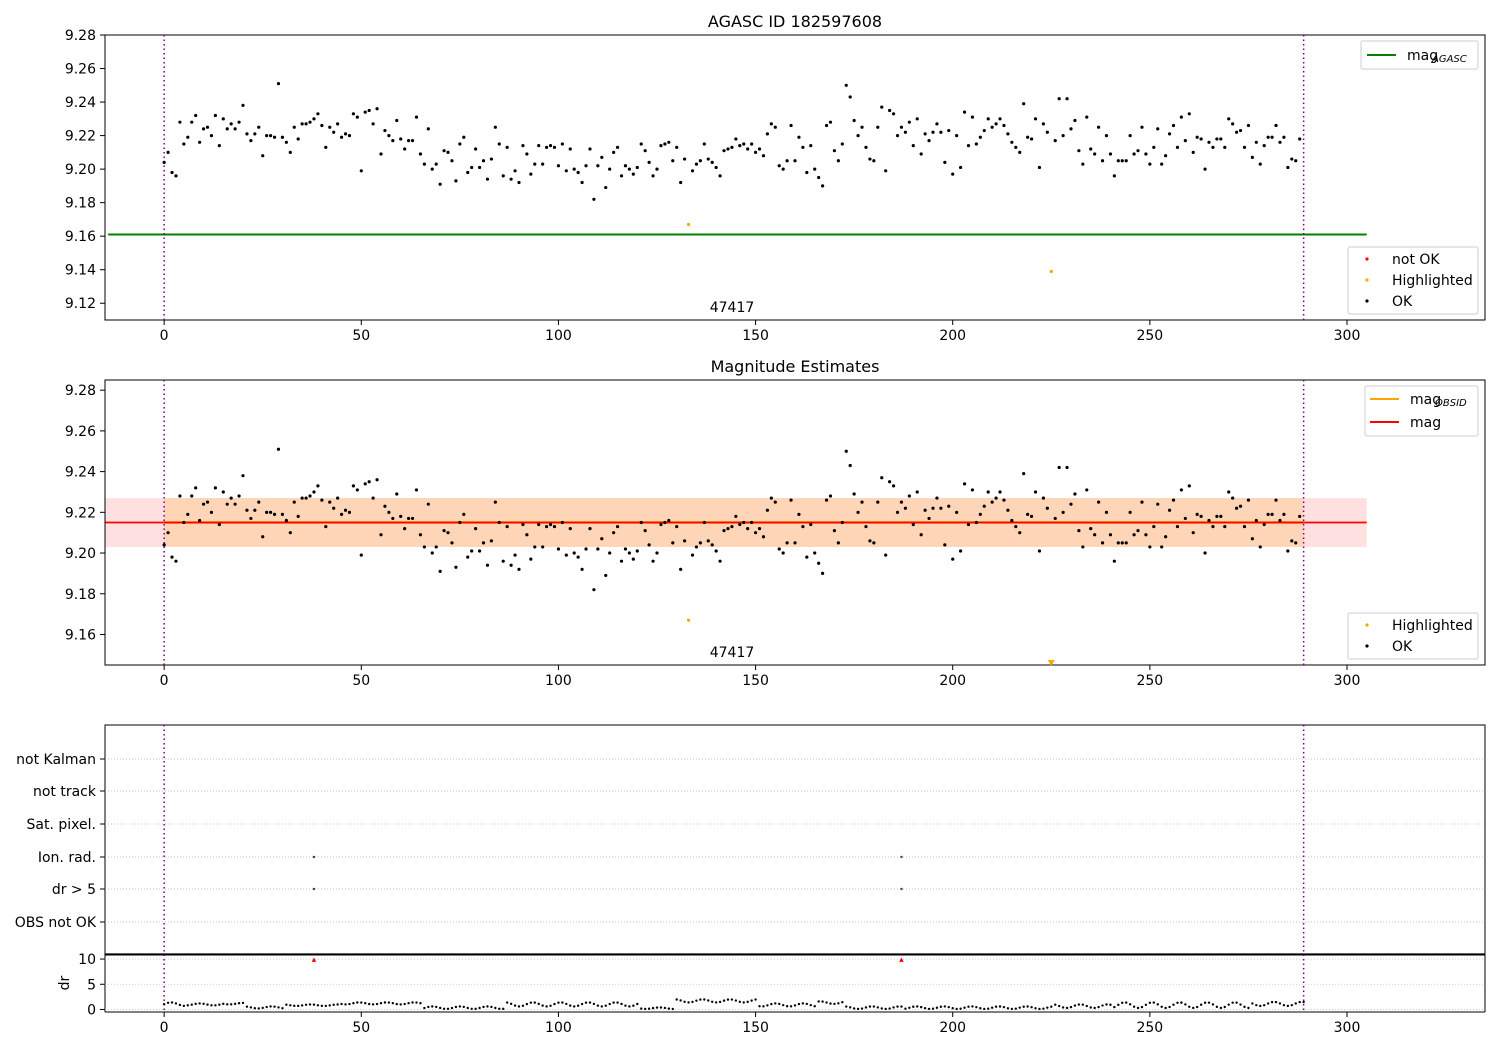 The image size is (1500, 1050). I want to click on mid-legend-ok-label: OK, so click(1402, 647).